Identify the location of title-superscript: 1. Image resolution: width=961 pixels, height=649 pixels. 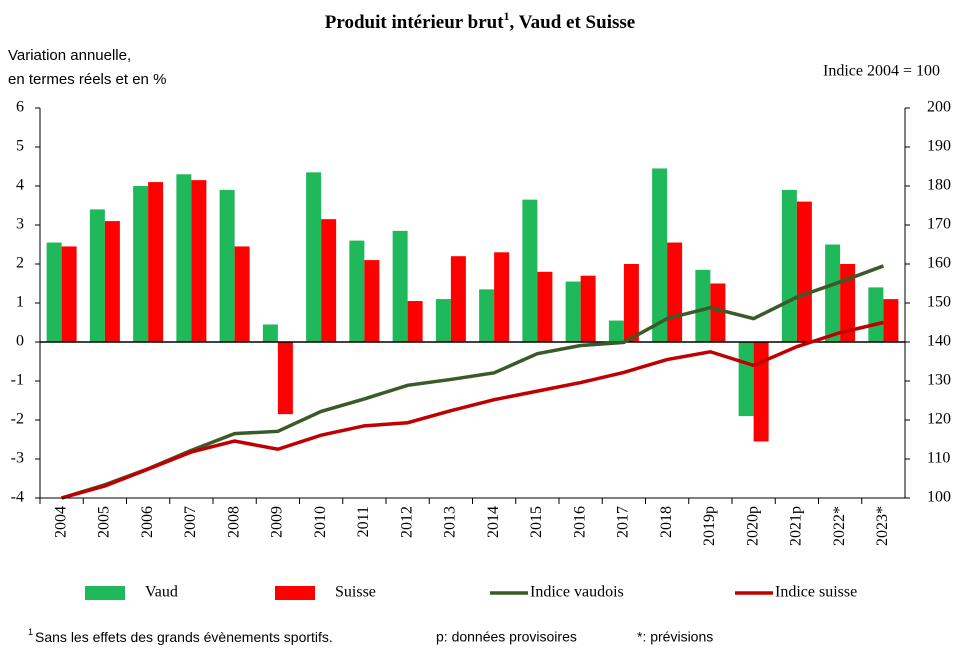
(507, 16).